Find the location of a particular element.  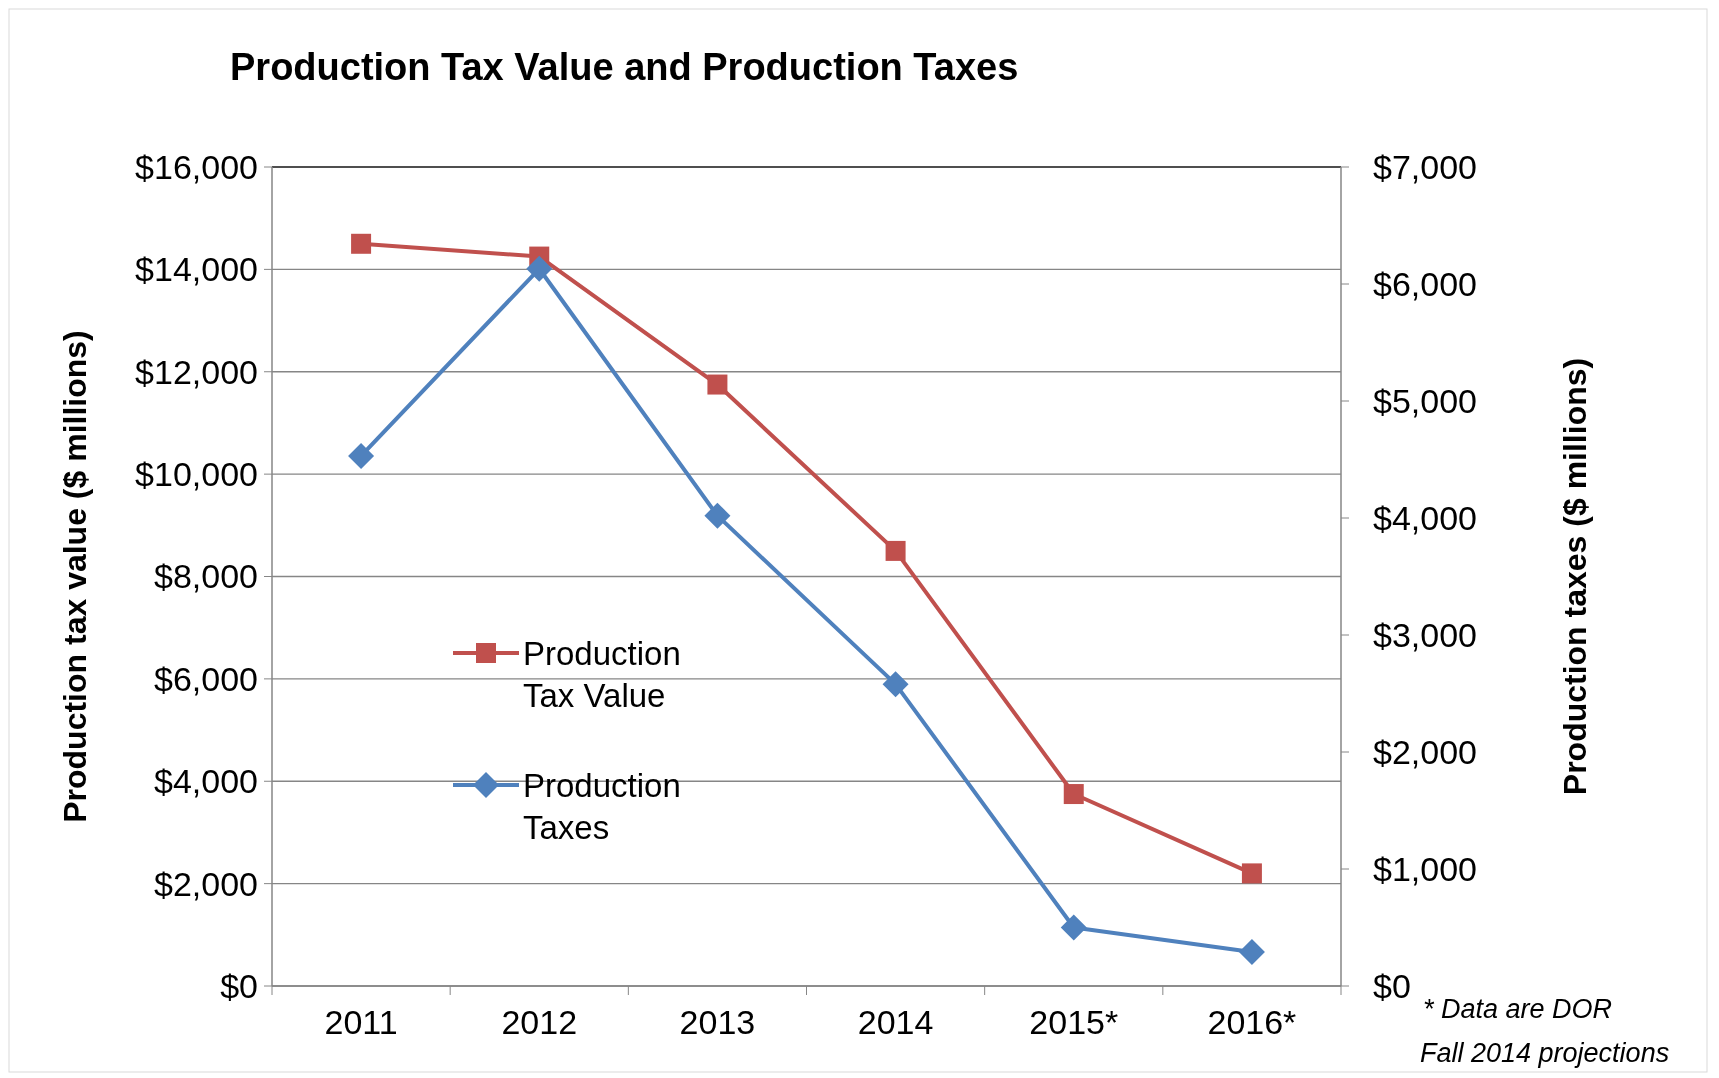

y-axis-title: Production tax value ($ millions) is located at coordinates (75, 576).